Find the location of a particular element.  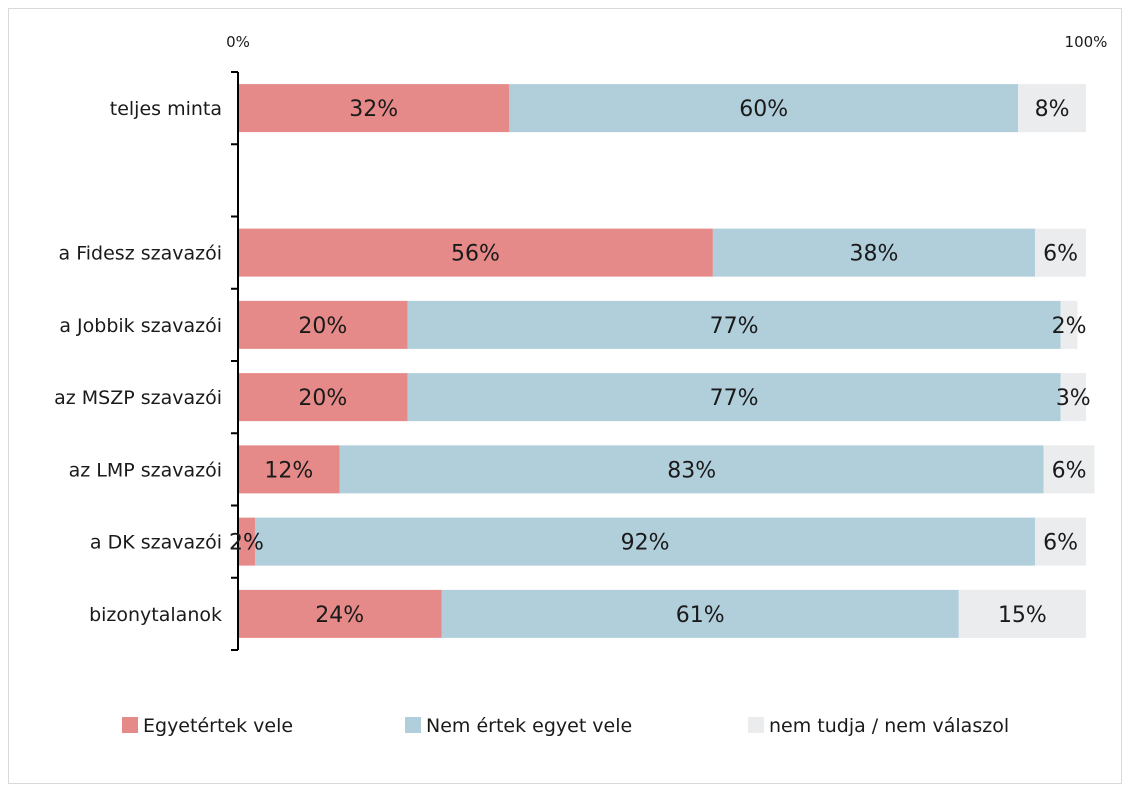

data-label: 61% is located at coordinates (700, 615).